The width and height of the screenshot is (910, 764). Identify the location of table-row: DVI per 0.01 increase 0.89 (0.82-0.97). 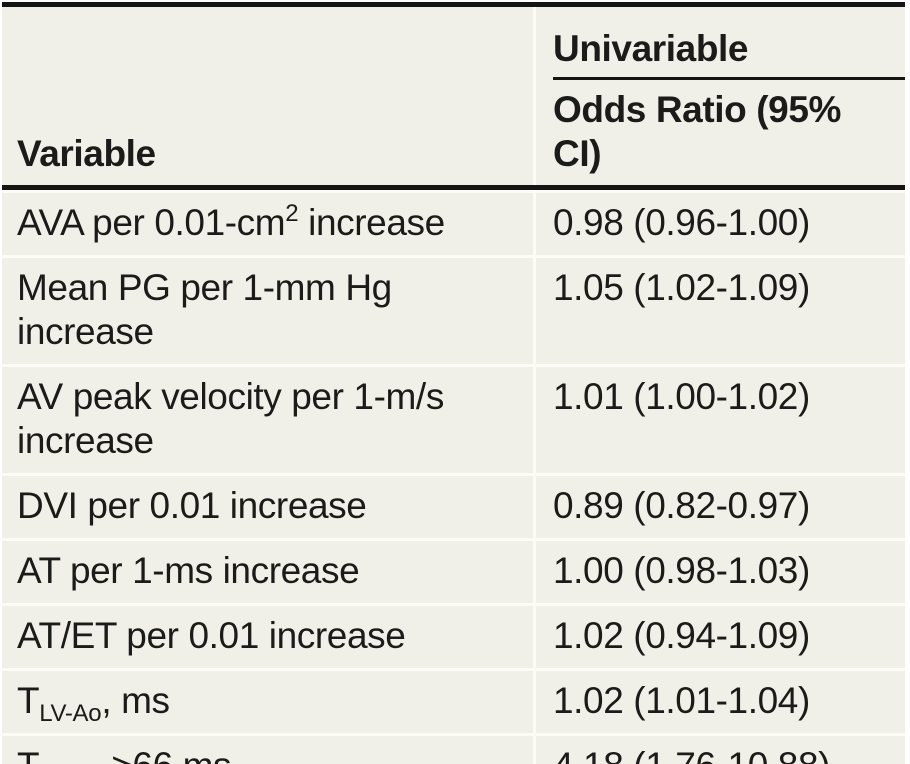
(453, 505).